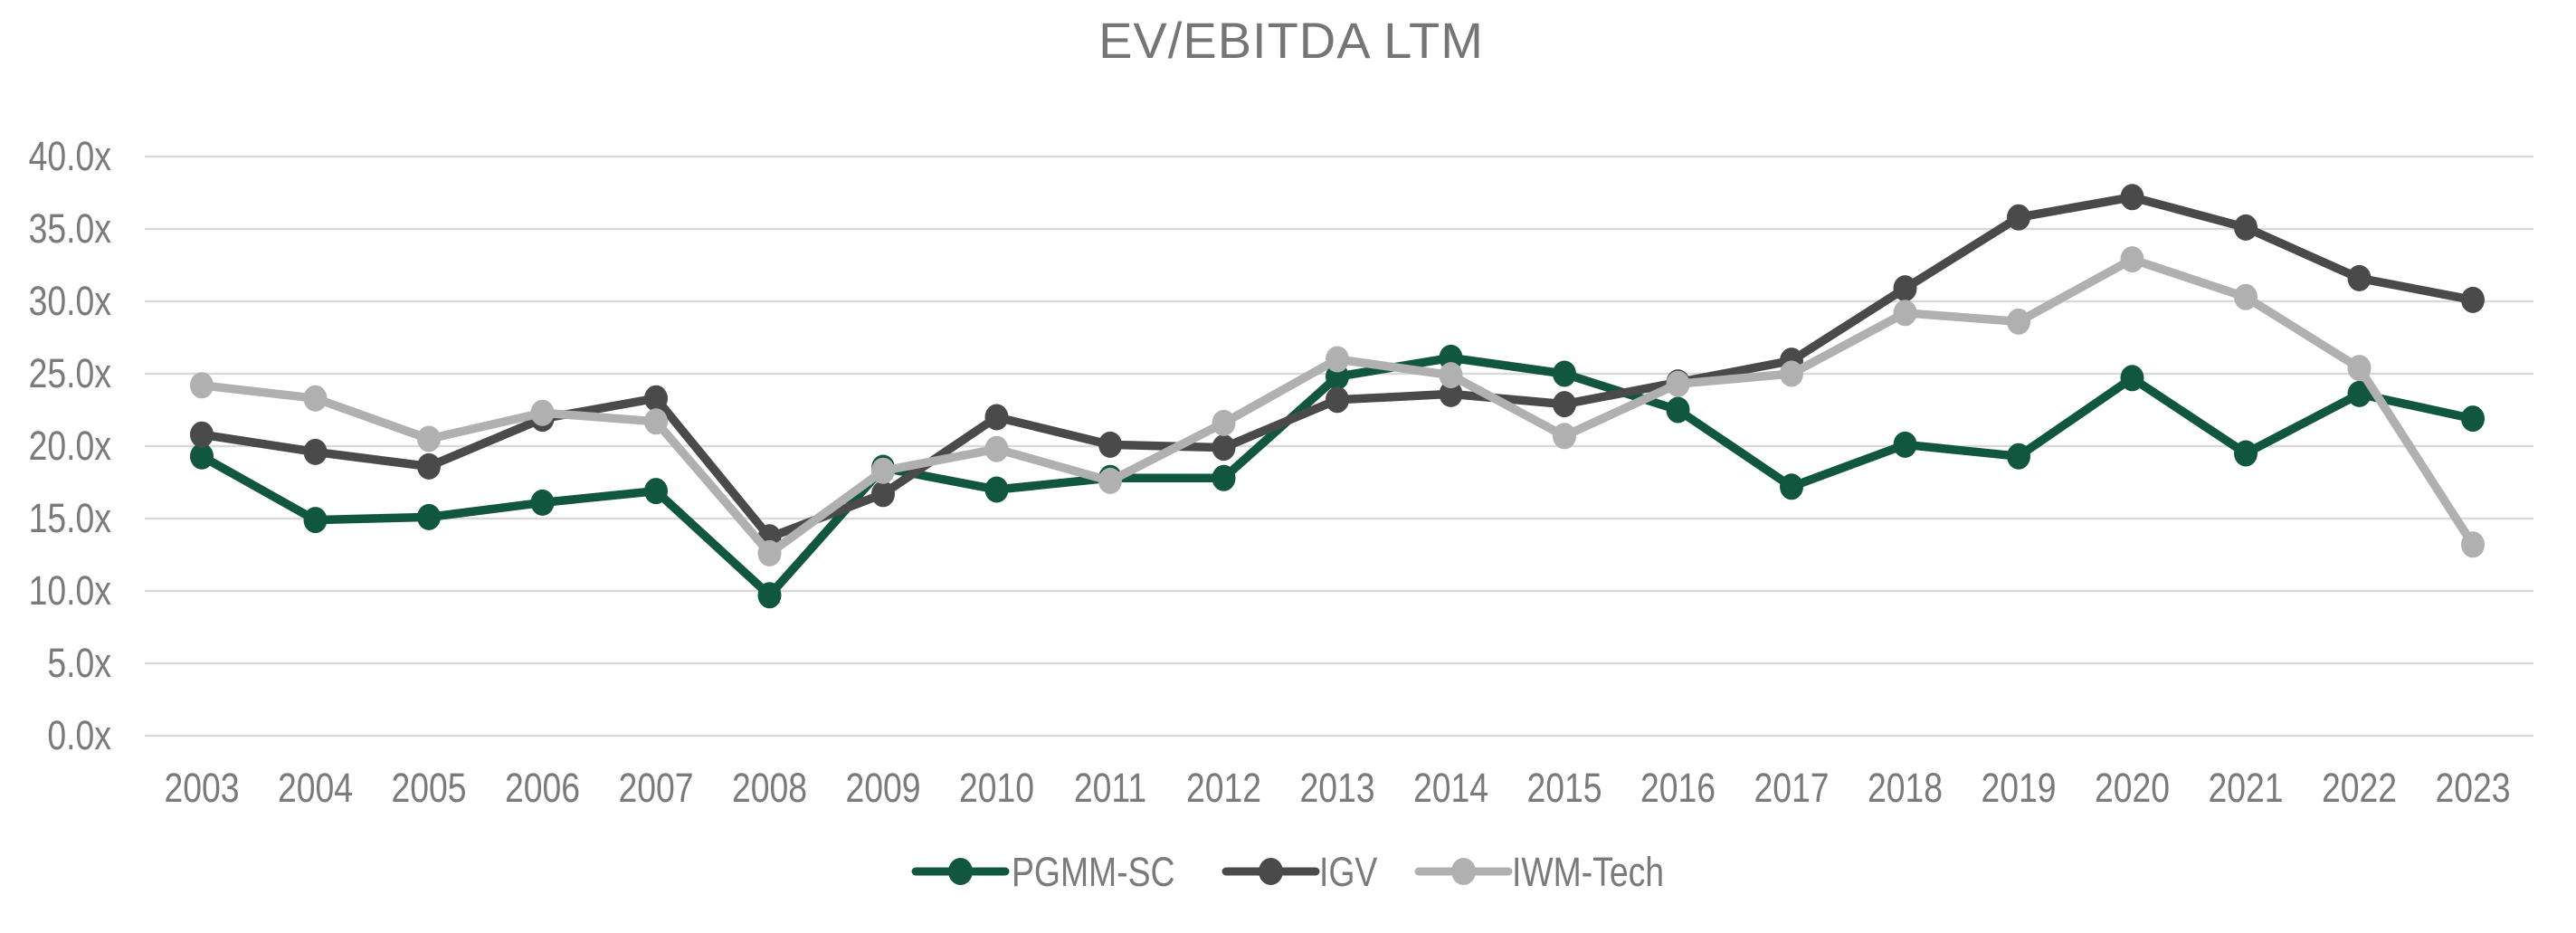 Image resolution: width=2576 pixels, height=933 pixels. I want to click on data-point-IWM-Tech-2009, so click(883, 470).